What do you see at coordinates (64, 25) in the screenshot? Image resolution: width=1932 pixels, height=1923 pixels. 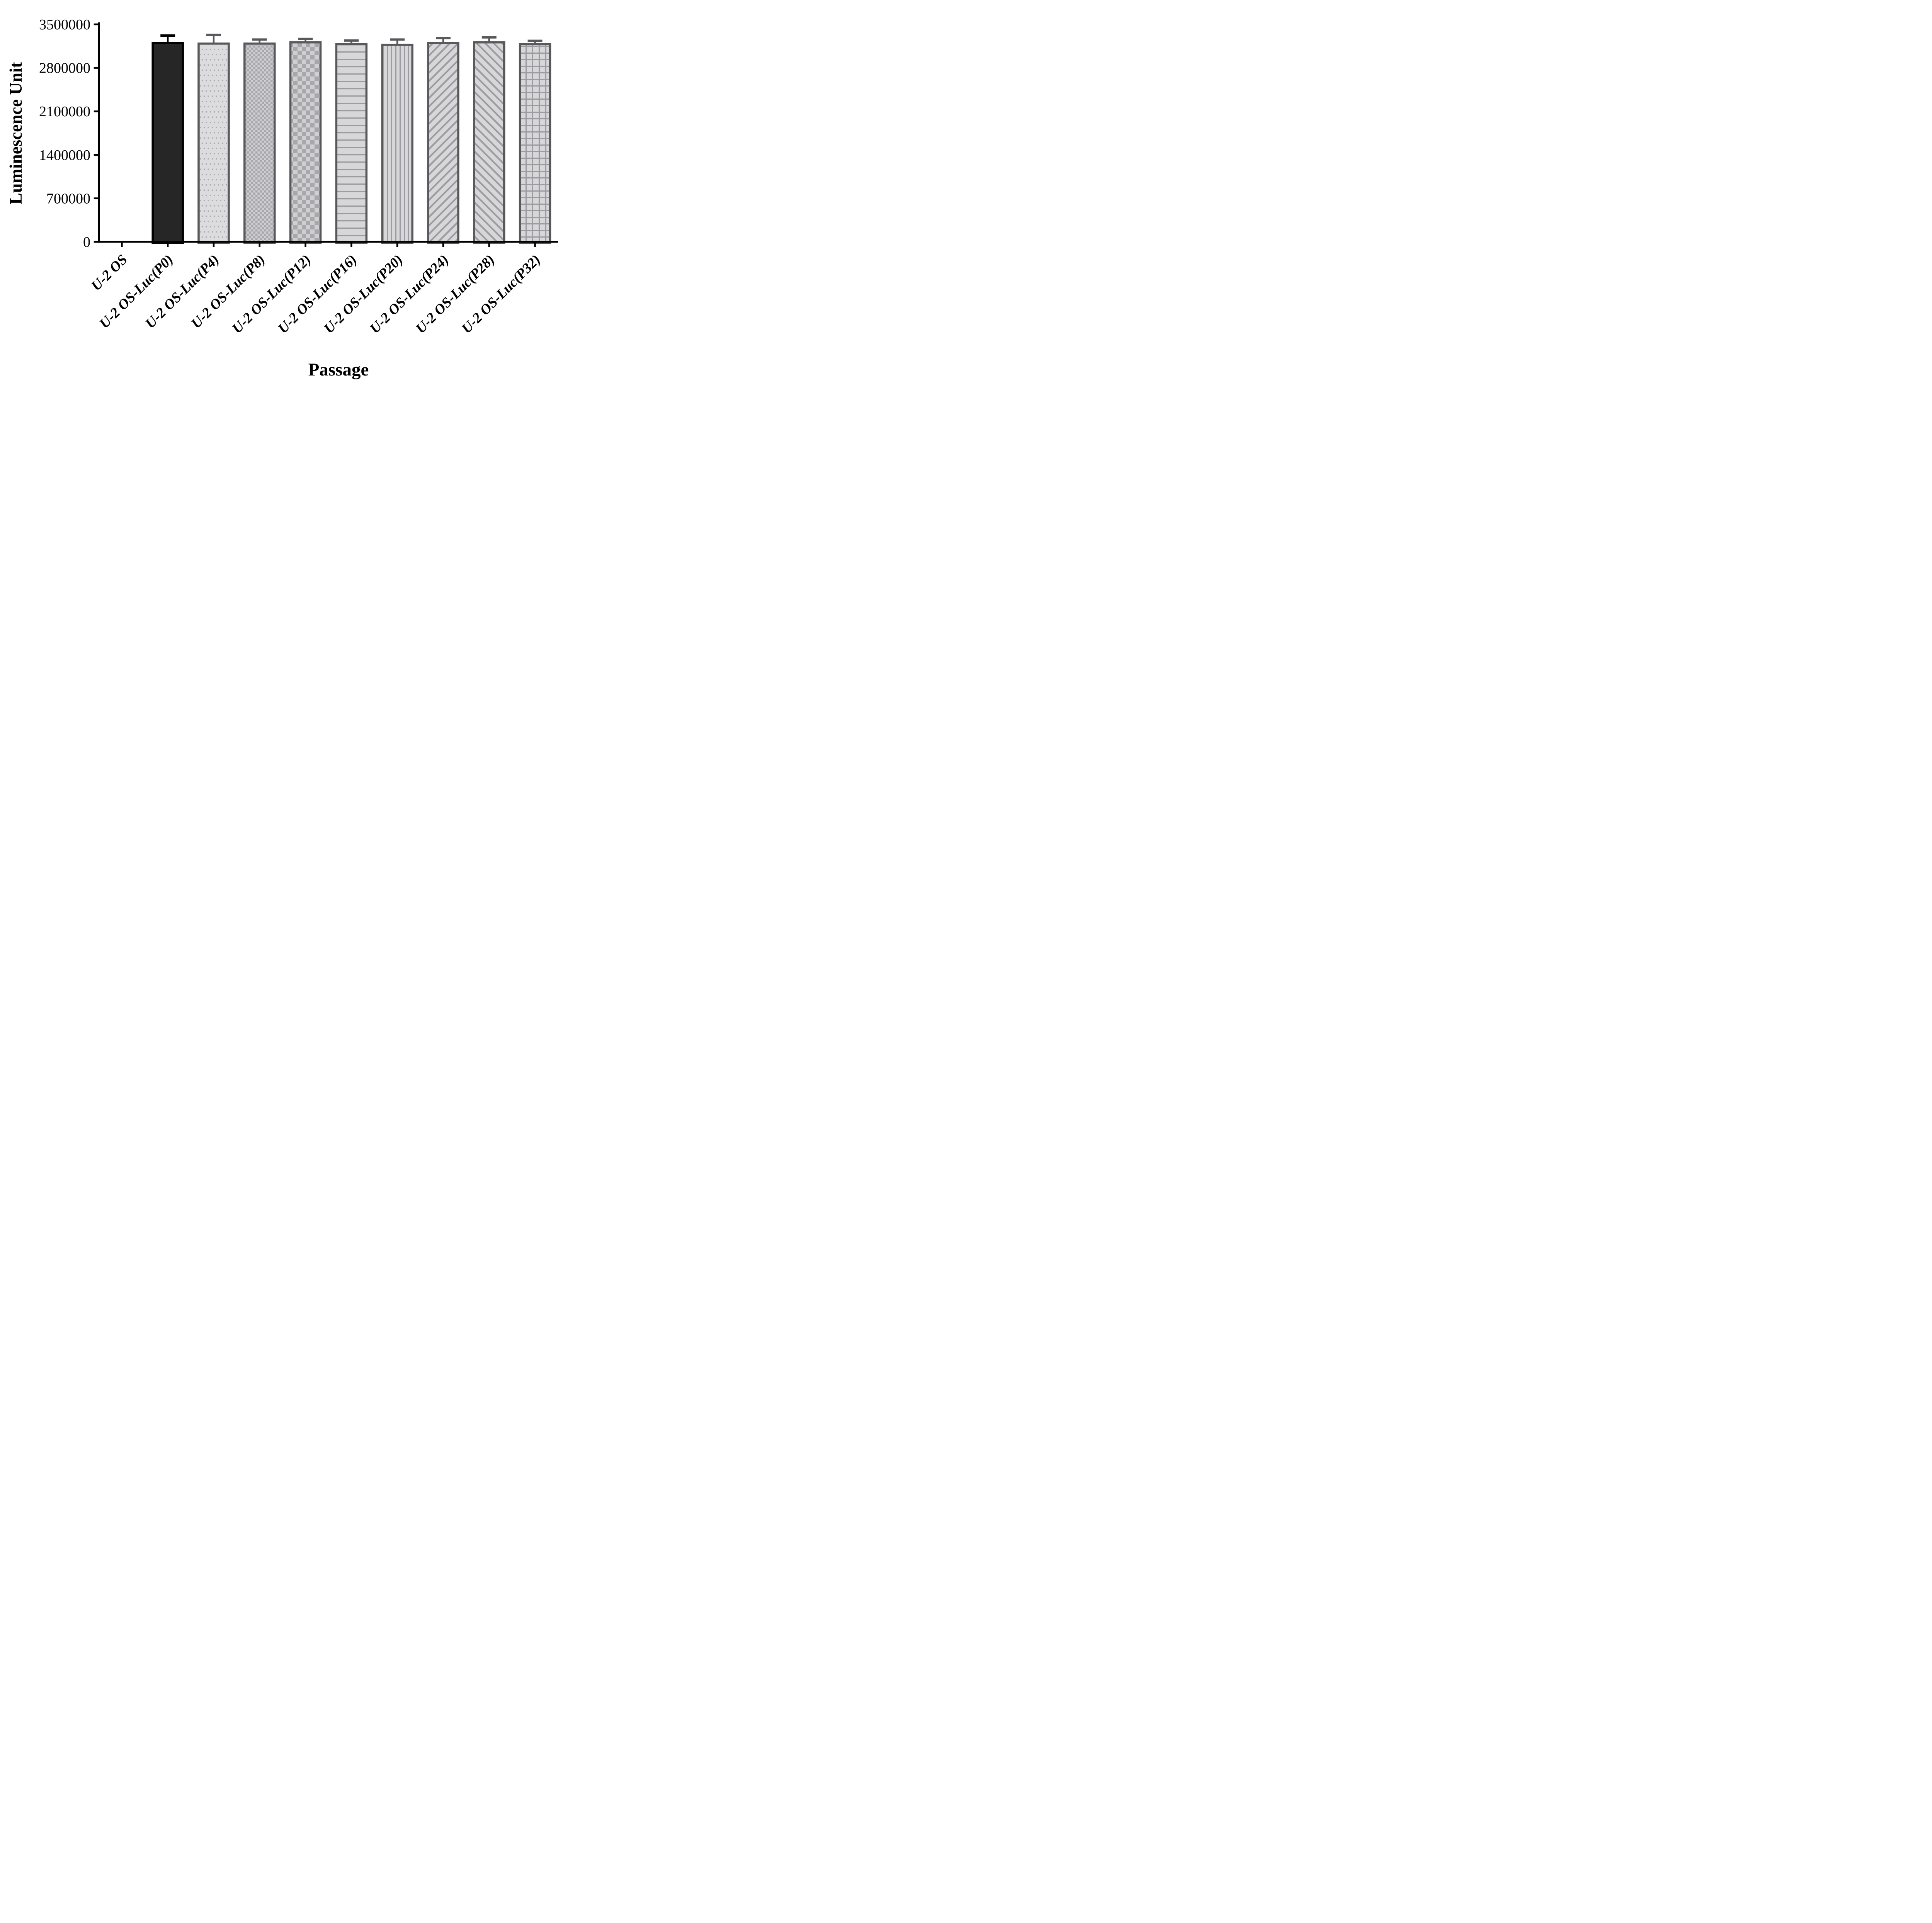 I see `y-tick-label: 3500000` at bounding box center [64, 25].